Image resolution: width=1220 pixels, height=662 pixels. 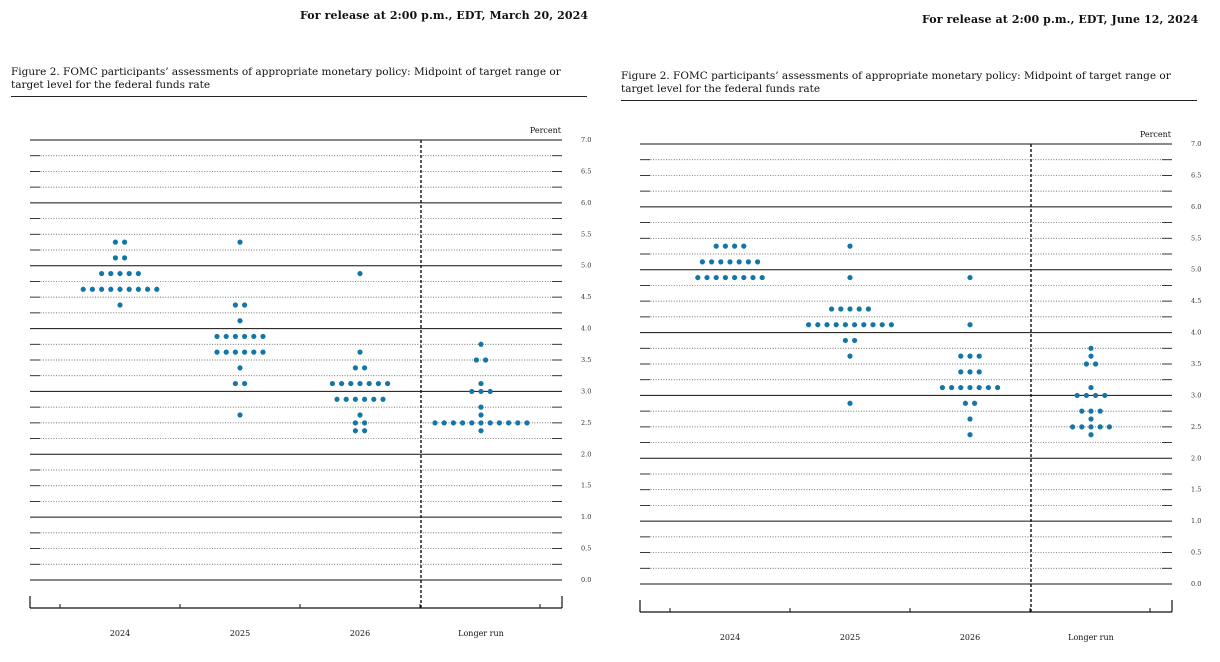 I want to click on y-tick-label: 3.5, so click(x=586, y=360).